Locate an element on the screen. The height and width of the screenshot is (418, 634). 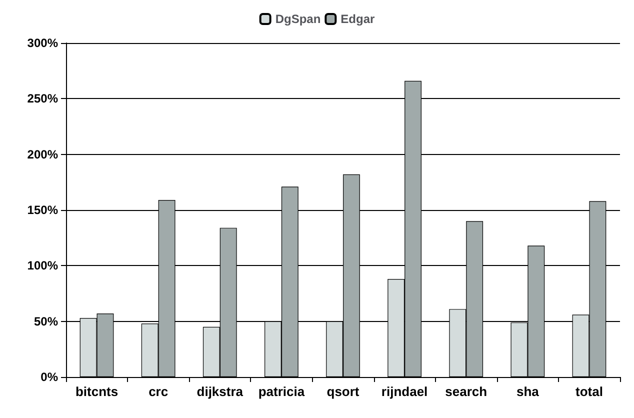
y-tick-label: 300% is located at coordinates (42, 43).